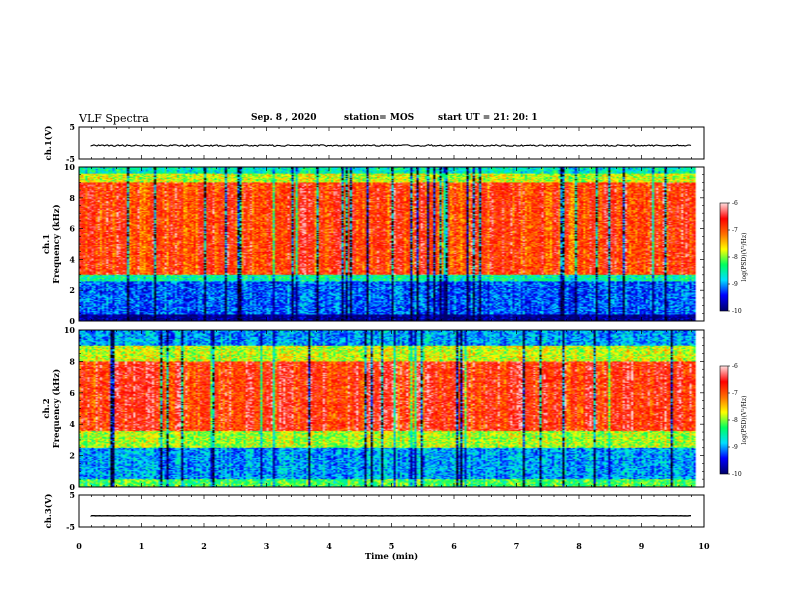 The width and height of the screenshot is (792, 616). Describe the element at coordinates (391, 146) in the screenshot. I see `ch1-voltage-trace` at that location.